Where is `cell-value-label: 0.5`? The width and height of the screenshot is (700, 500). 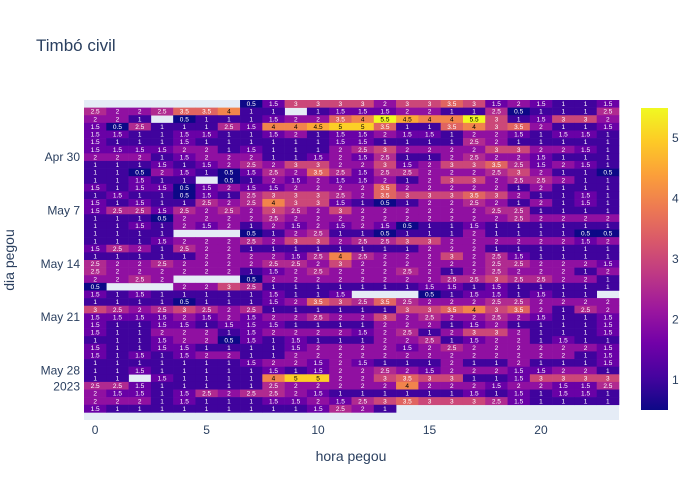
cell-value-label: 0.5 is located at coordinates (251, 234).